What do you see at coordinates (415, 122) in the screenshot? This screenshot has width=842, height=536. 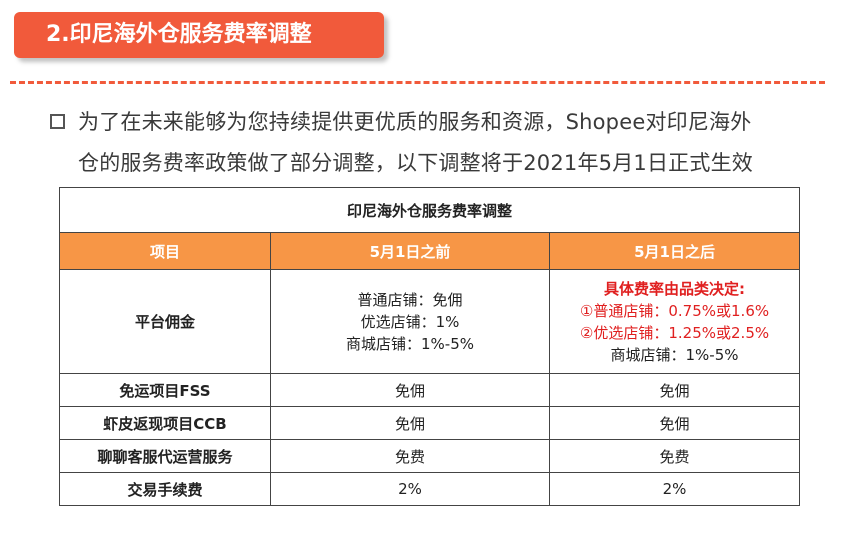 I see `intro-text-line-1: 为了在未来能够为您持续提供更优质的服务和资源，Shopee对印尼海外` at bounding box center [415, 122].